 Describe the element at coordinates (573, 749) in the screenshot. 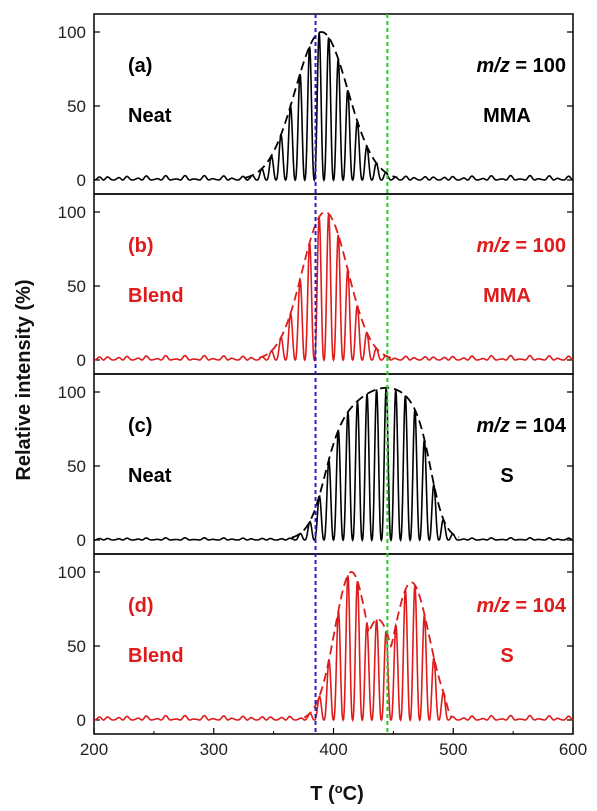

I see `x-tick-label: 600` at that location.